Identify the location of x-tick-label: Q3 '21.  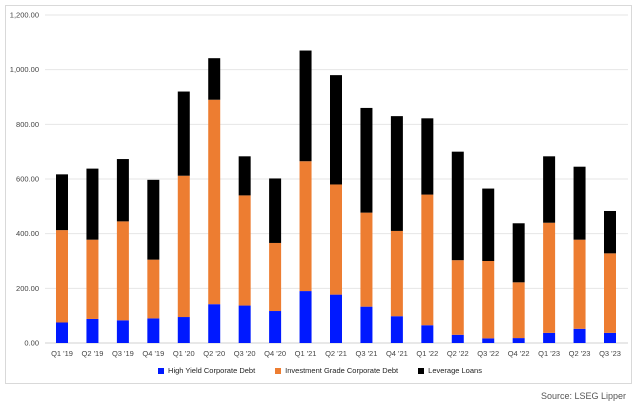
(367, 353).